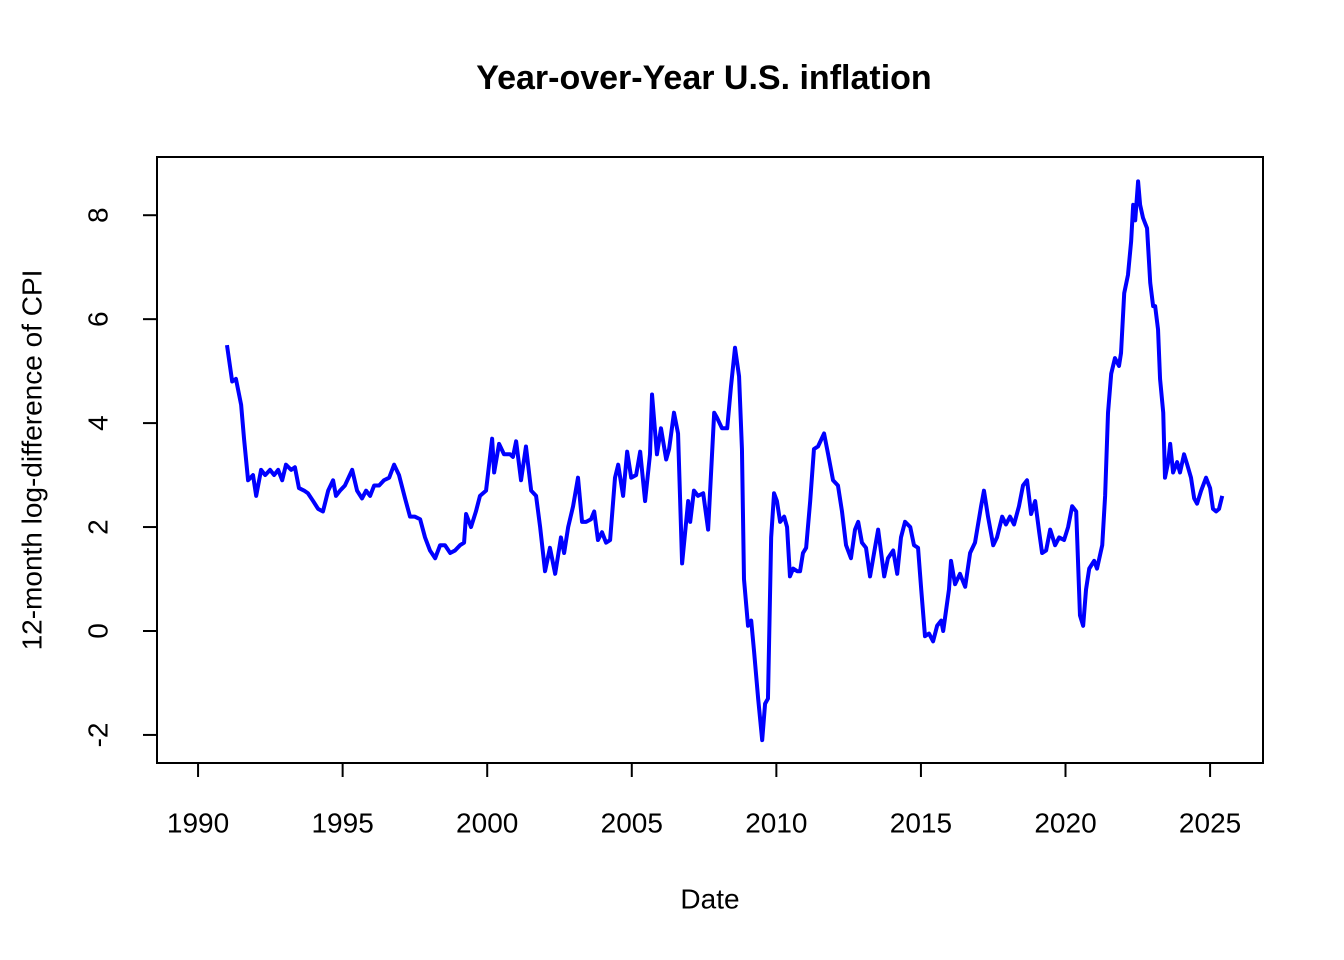 The image size is (1344, 960). I want to click on x-tick-label: 2015, so click(921, 822).